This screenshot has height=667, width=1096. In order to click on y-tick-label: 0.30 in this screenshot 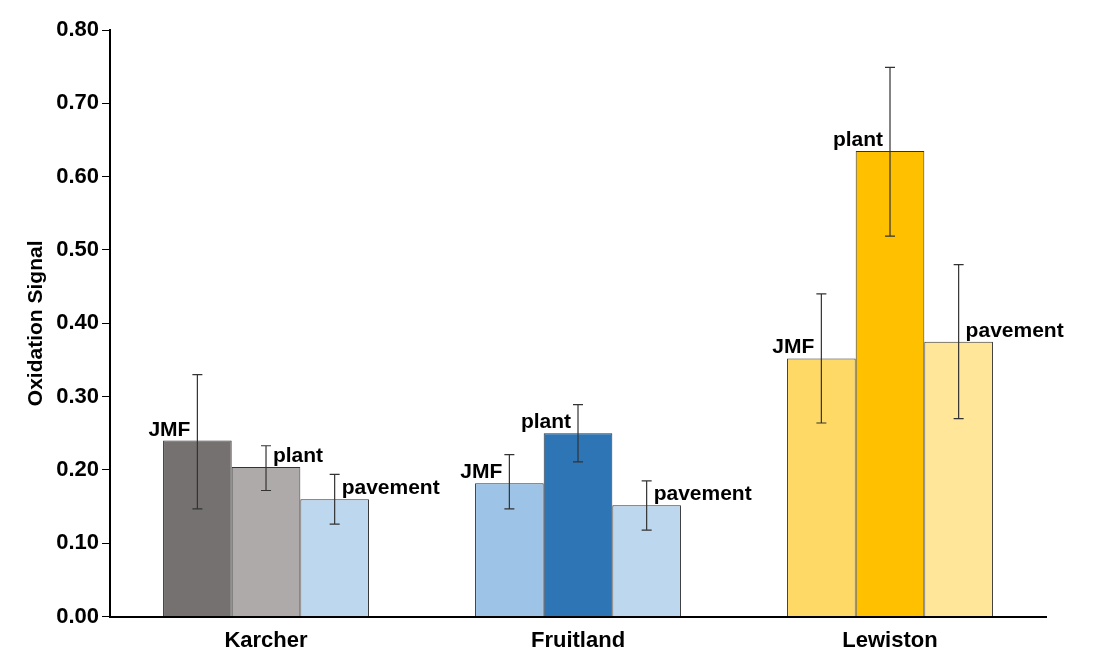, I will do `click(78, 395)`.